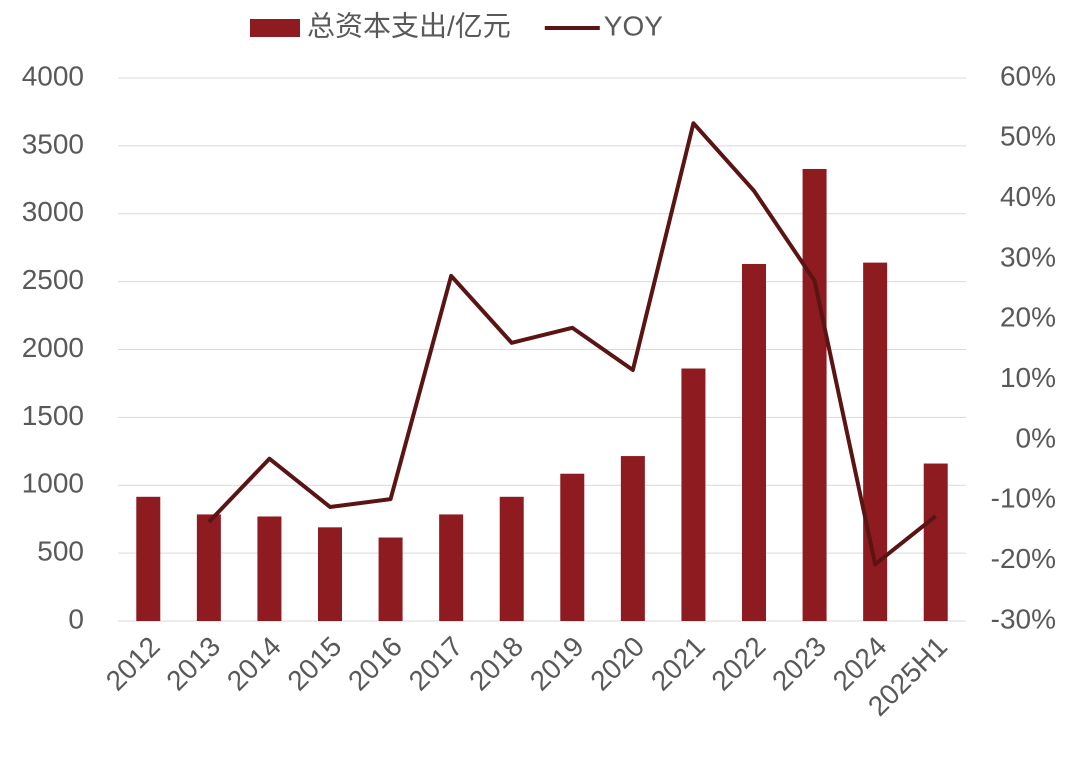 The height and width of the screenshot is (757, 1080). I want to click on x-tick-label: 2016, so click(375, 664).